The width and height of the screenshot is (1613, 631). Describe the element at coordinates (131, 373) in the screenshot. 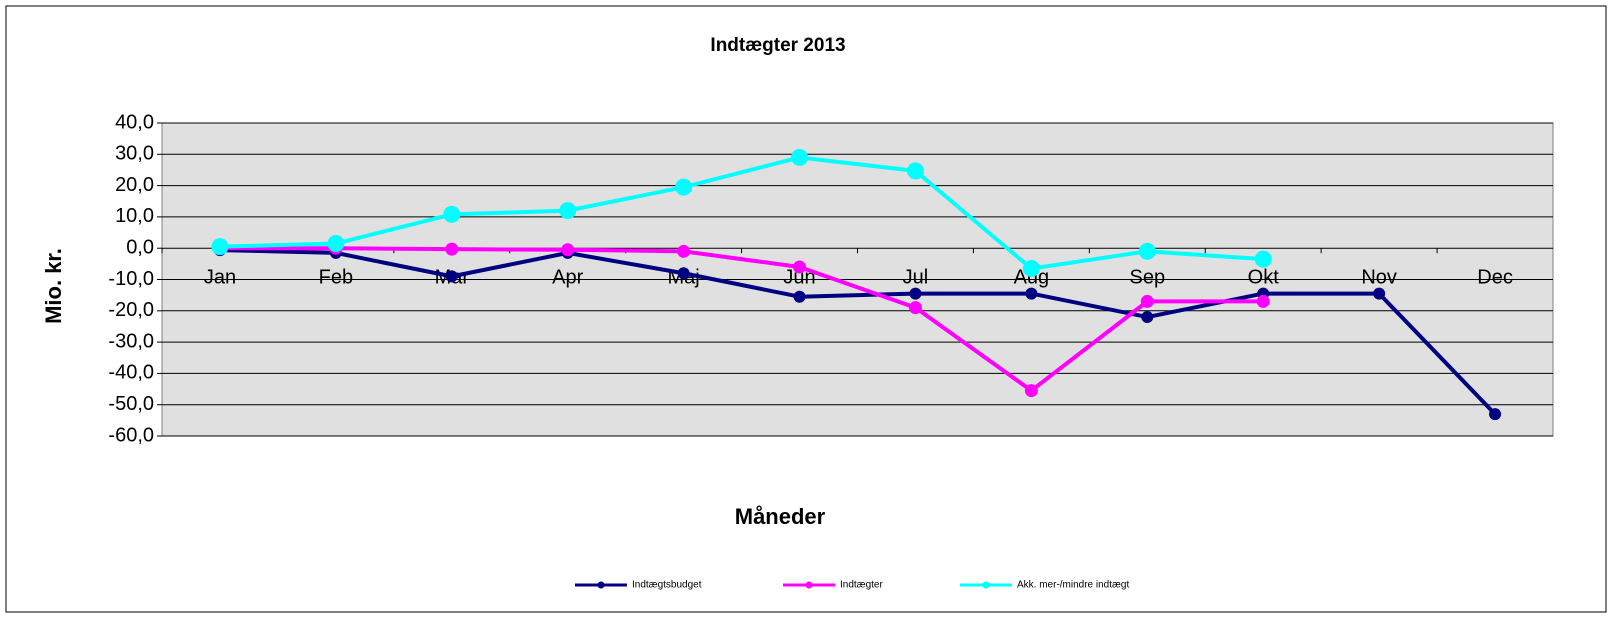

I see `y-tick-label: -40,0` at that location.